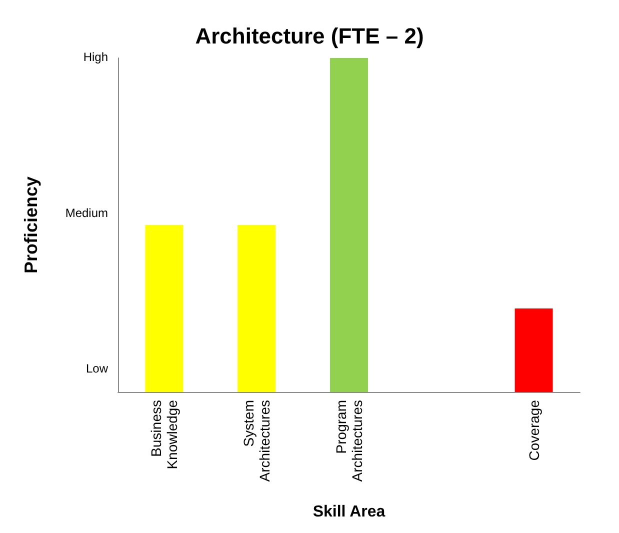  I want to click on x-axis-title: Skill Area, so click(349, 512).